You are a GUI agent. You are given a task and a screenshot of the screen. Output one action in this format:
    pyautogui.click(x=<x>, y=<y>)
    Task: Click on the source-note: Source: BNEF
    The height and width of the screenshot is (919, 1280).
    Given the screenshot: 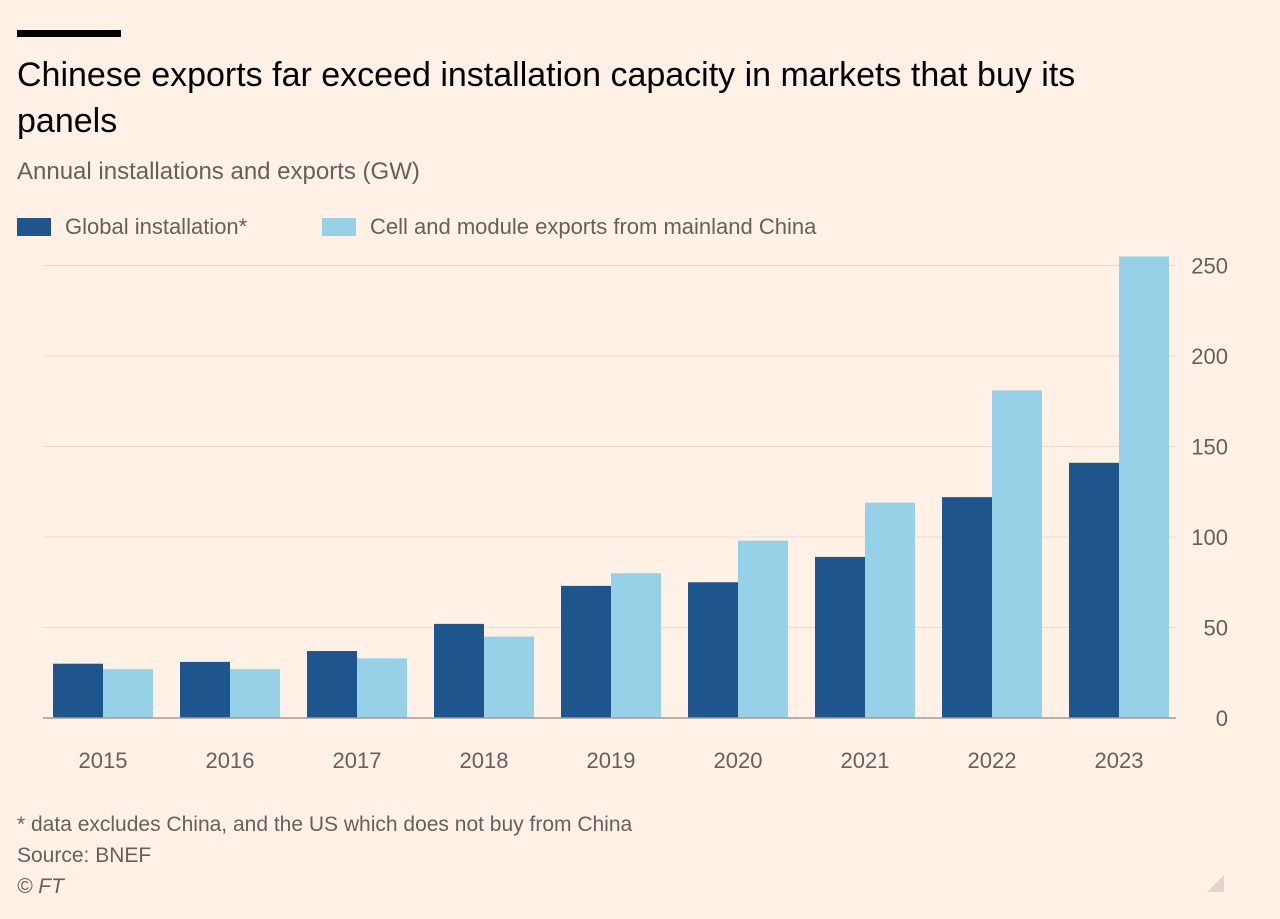 What is the action you would take?
    pyautogui.click(x=84, y=855)
    